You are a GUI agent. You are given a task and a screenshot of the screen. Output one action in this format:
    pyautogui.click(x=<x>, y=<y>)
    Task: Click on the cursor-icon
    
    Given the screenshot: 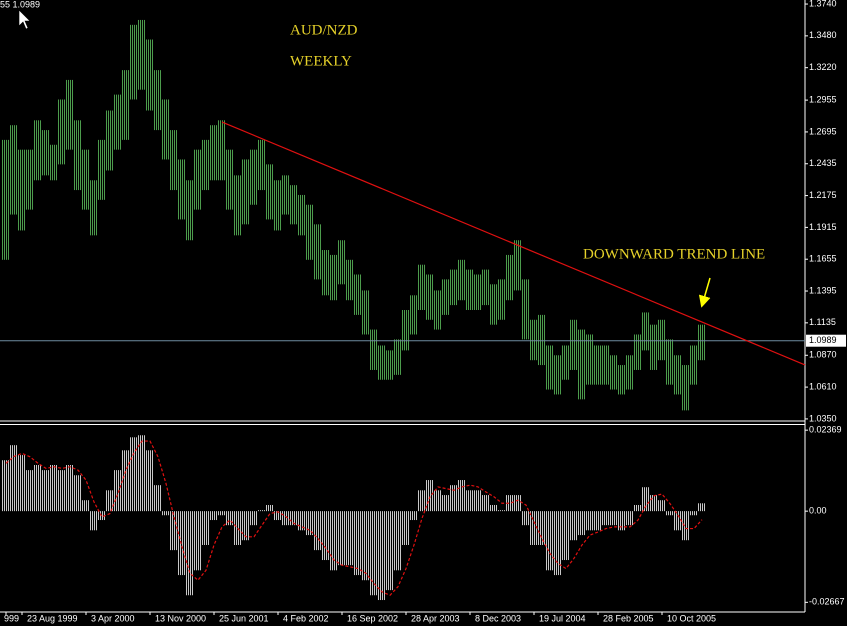 What is the action you would take?
    pyautogui.click(x=24, y=19)
    